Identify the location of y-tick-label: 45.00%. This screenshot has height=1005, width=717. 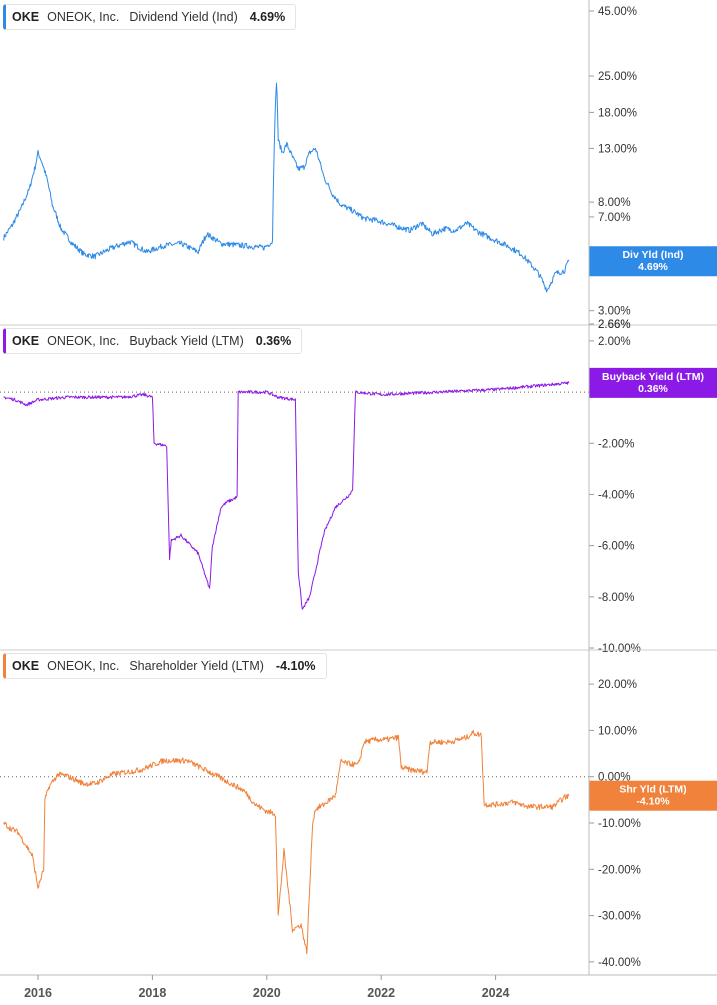
(617, 12).